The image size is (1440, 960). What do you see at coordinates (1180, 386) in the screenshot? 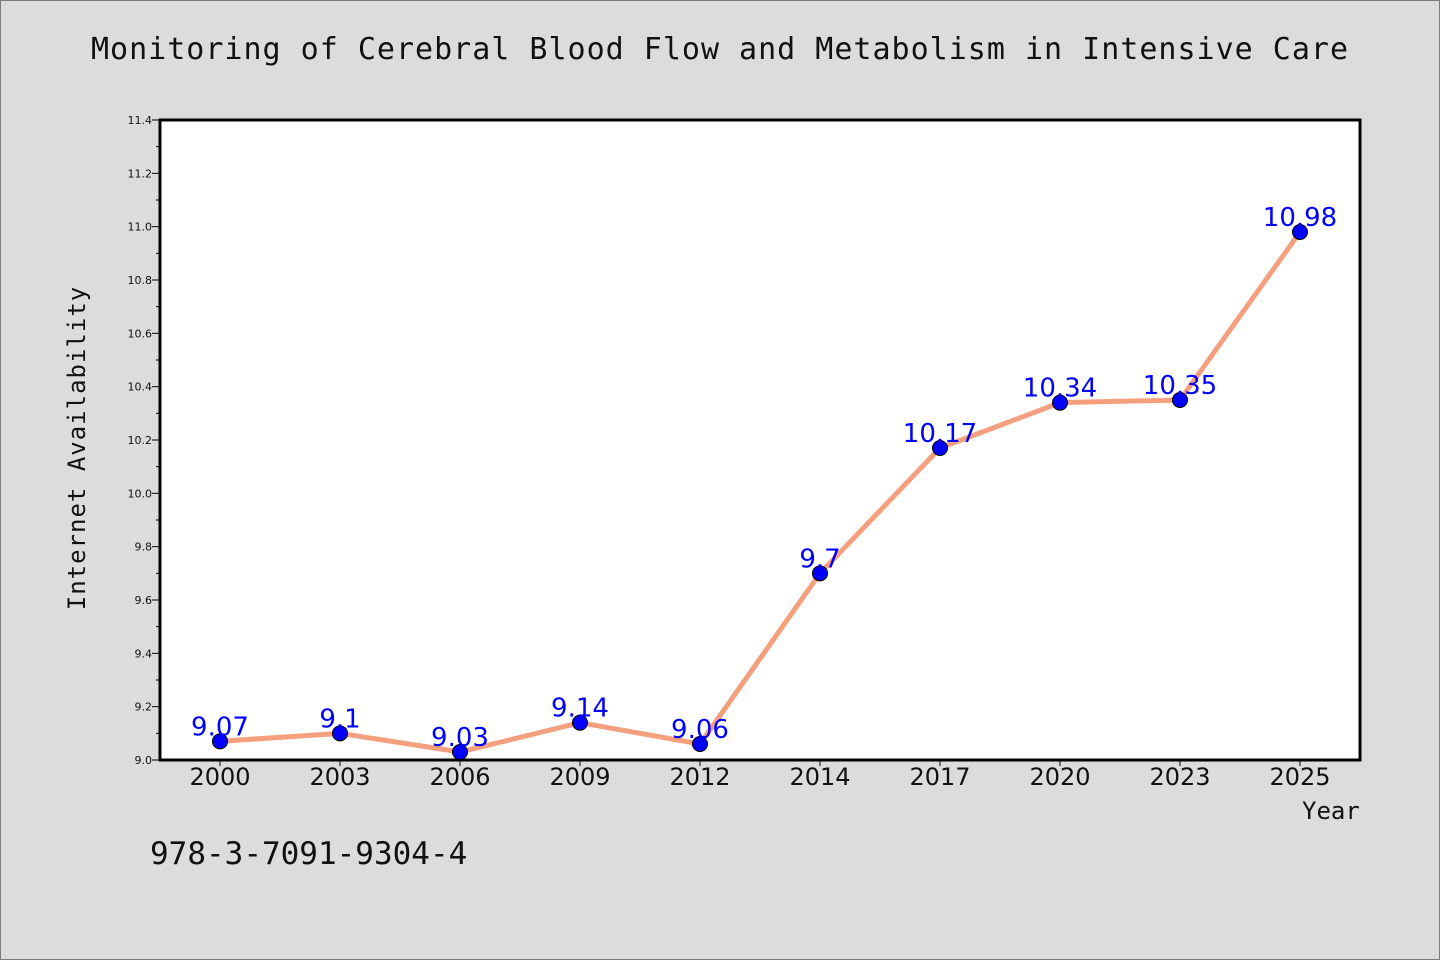
I see `data-value-label: 10.35` at bounding box center [1180, 386].